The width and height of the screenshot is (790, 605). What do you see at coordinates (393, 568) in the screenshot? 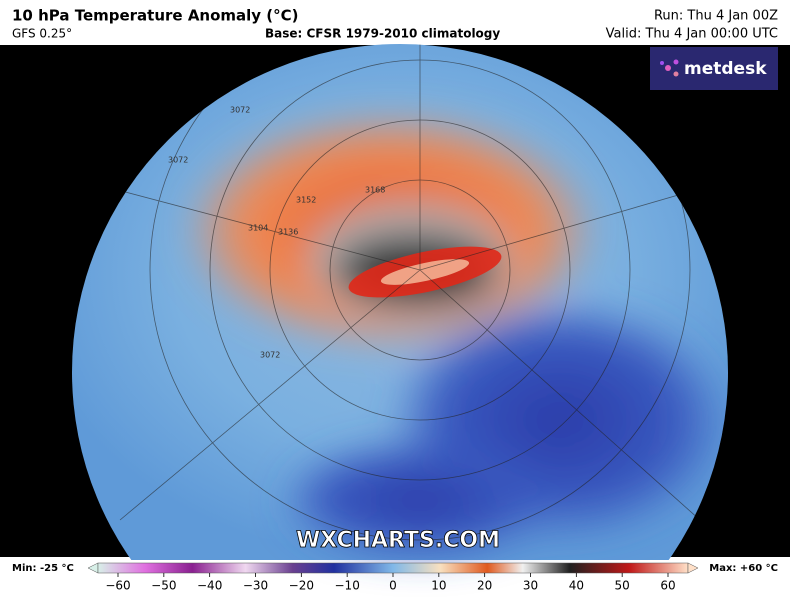
I see `colorbar-bar` at bounding box center [393, 568].